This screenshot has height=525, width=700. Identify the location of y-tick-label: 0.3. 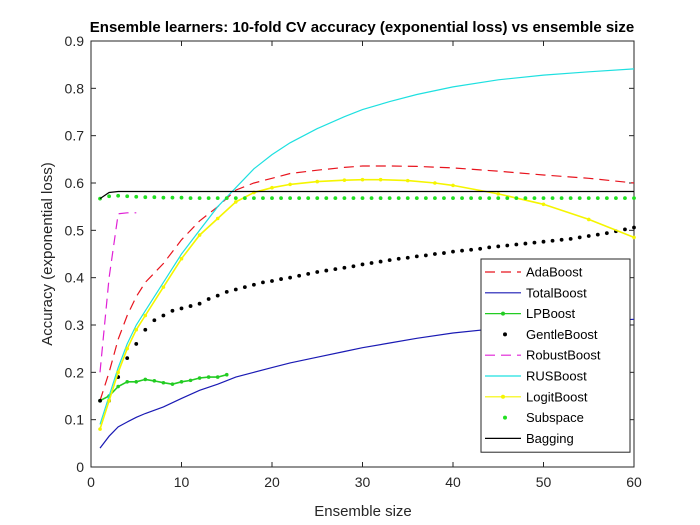
(75, 325).